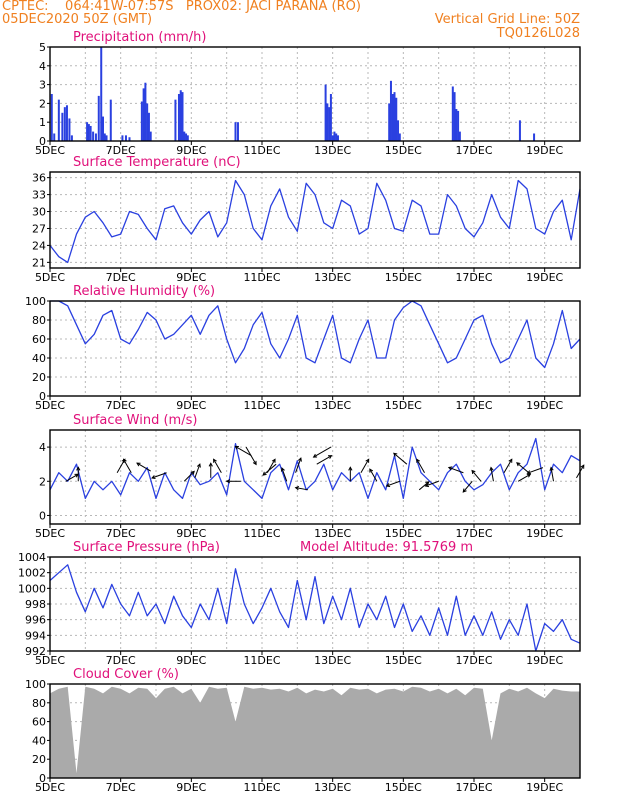 The width and height of the screenshot is (618, 800). I want to click on y-tick-label: 992, so click(35, 651).